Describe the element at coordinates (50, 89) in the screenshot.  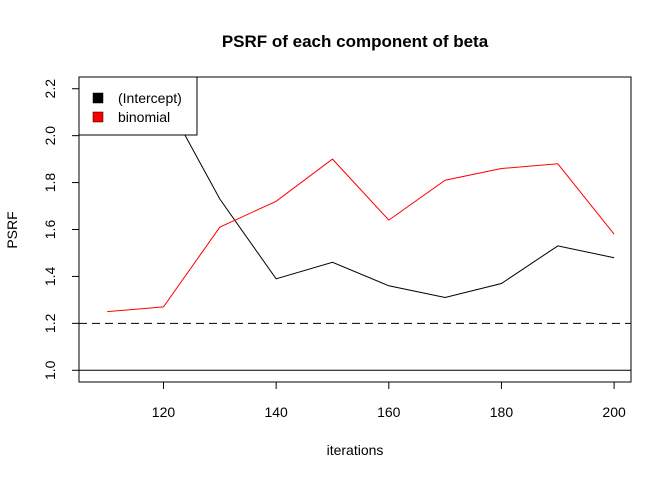
I see `y-tick-label: 2.2` at that location.